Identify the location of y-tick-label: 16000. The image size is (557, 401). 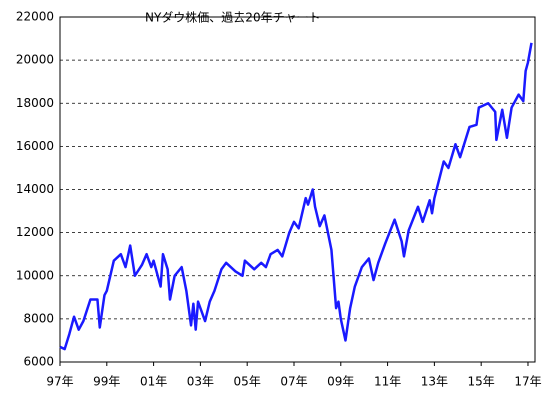
(35, 146).